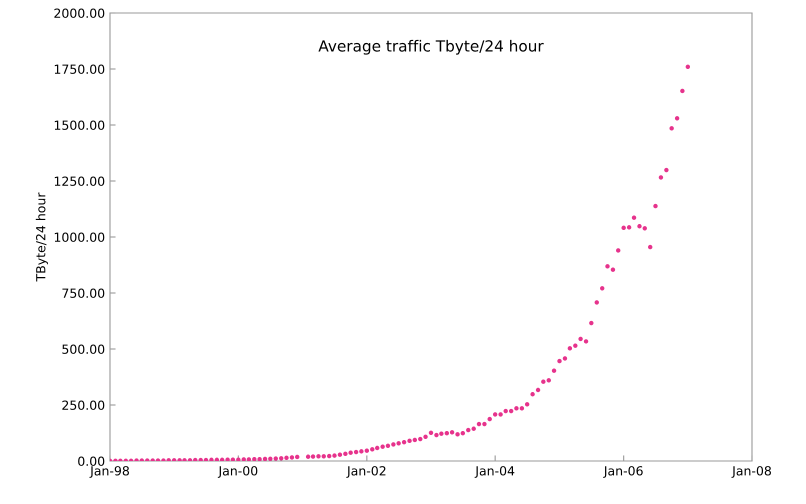 This screenshot has width=806, height=504. What do you see at coordinates (238, 472) in the screenshot?
I see `x-tick-label: Jan-00` at bounding box center [238, 472].